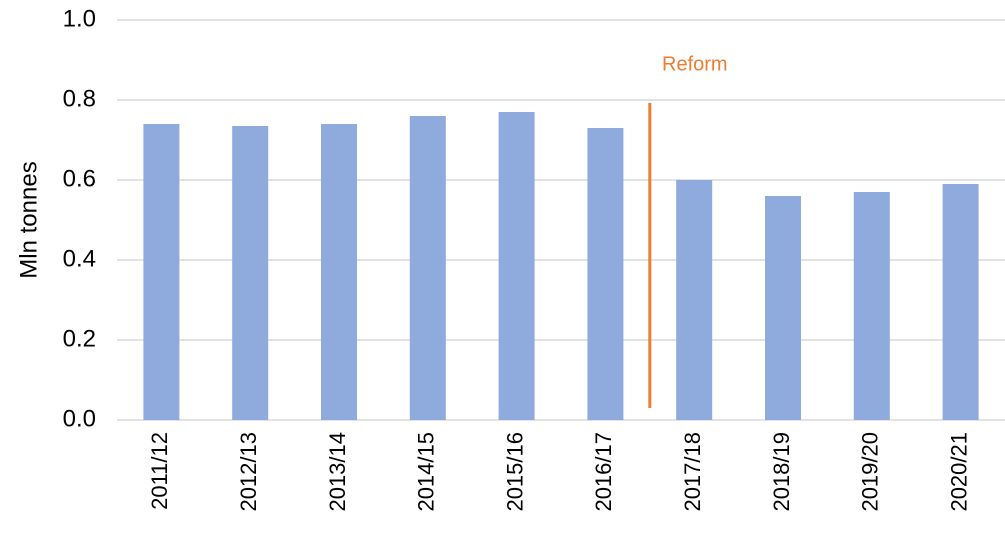 The width and height of the screenshot is (1005, 560). Describe the element at coordinates (603, 472) in the screenshot. I see `x-tick-label: 2016/17` at that location.